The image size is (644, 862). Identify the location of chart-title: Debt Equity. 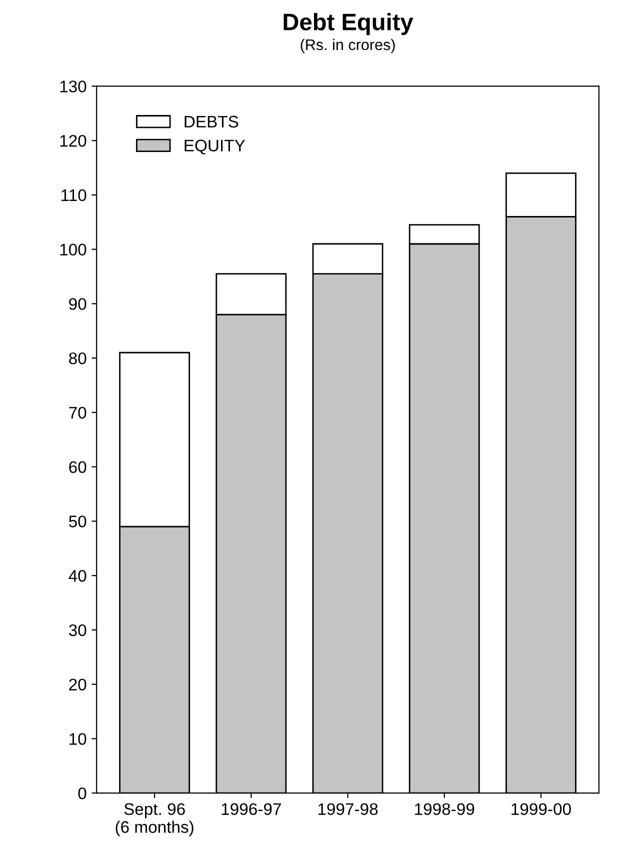
(349, 24).